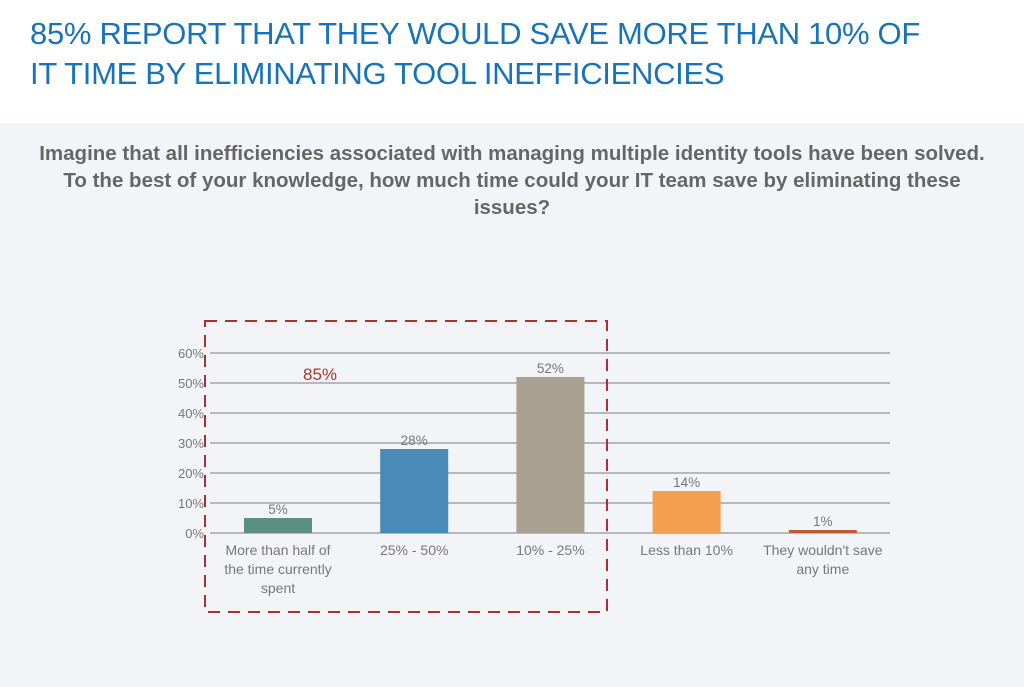 This screenshot has width=1024, height=687. What do you see at coordinates (191, 503) in the screenshot?
I see `y-tick-label: 10%` at bounding box center [191, 503].